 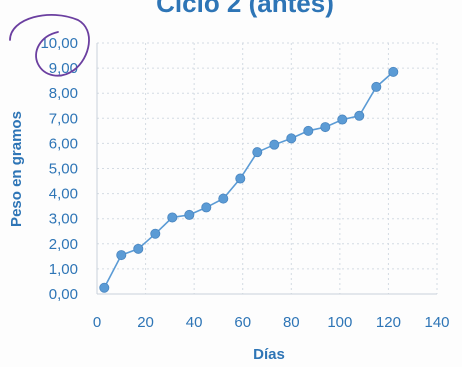 I want to click on y-tick-label: 4,00, so click(x=63, y=194).